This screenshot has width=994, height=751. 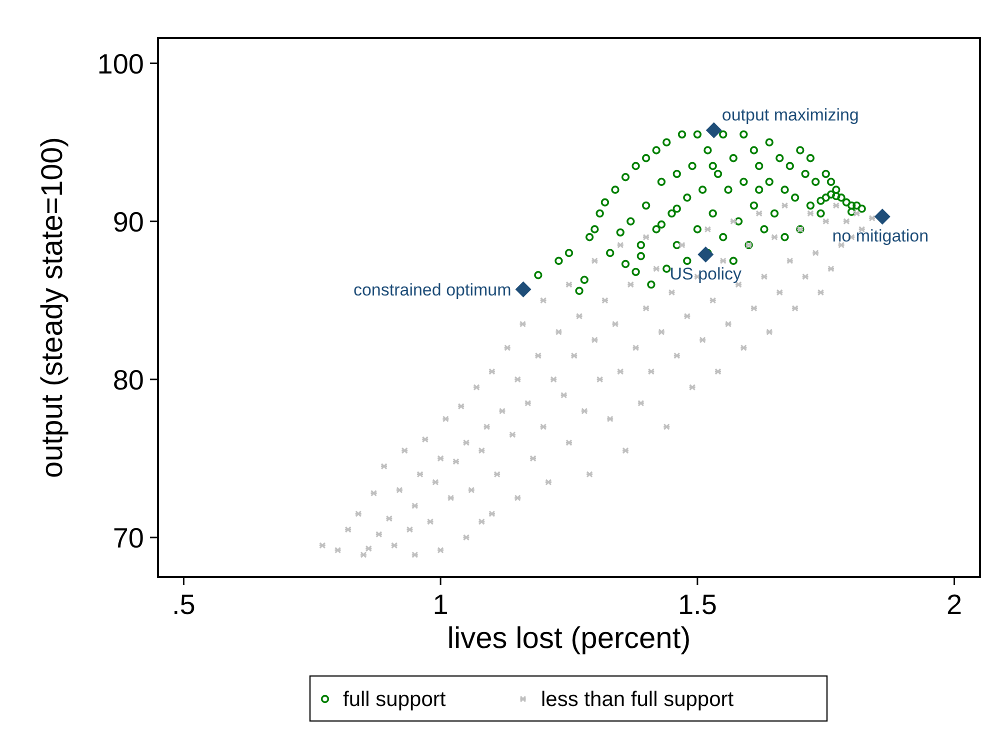 I want to click on annotation: US policy, so click(x=706, y=274).